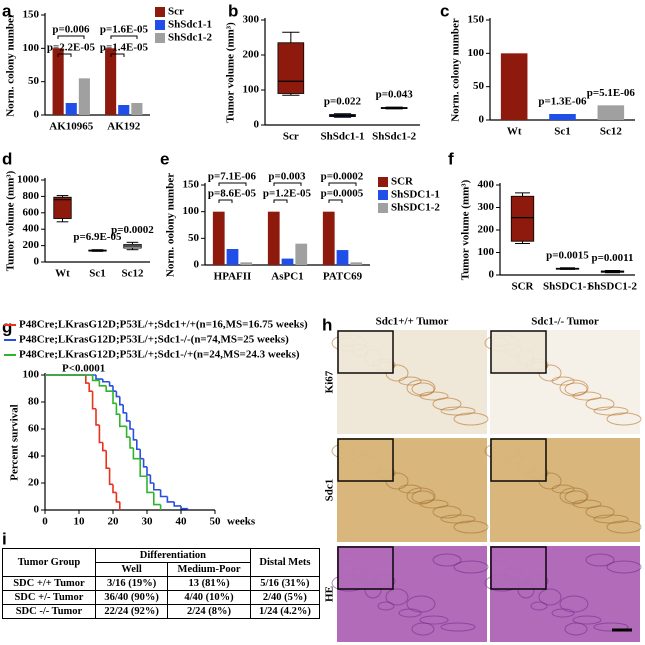  I want to click on p-value: p=5.1E-06, so click(611, 93).